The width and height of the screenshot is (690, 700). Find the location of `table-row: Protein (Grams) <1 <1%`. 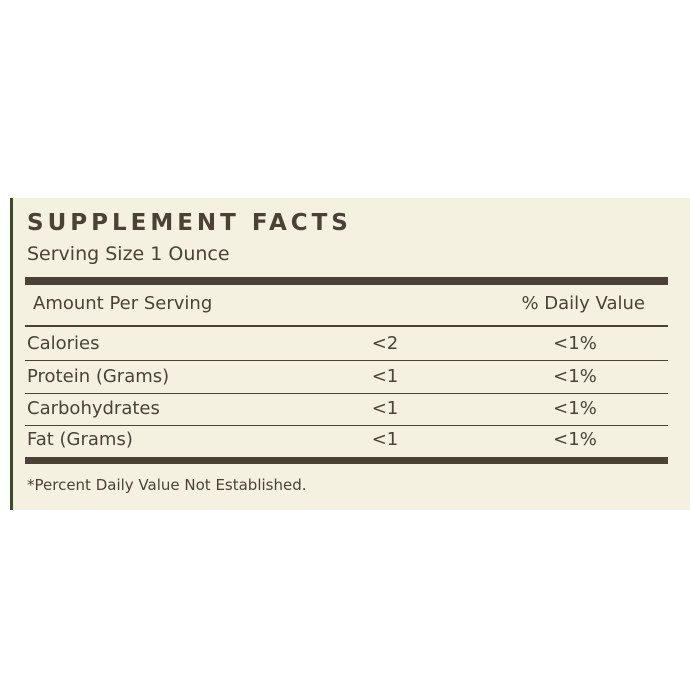

table-row: Protein (Grams) <1 <1% is located at coordinates (346, 378).